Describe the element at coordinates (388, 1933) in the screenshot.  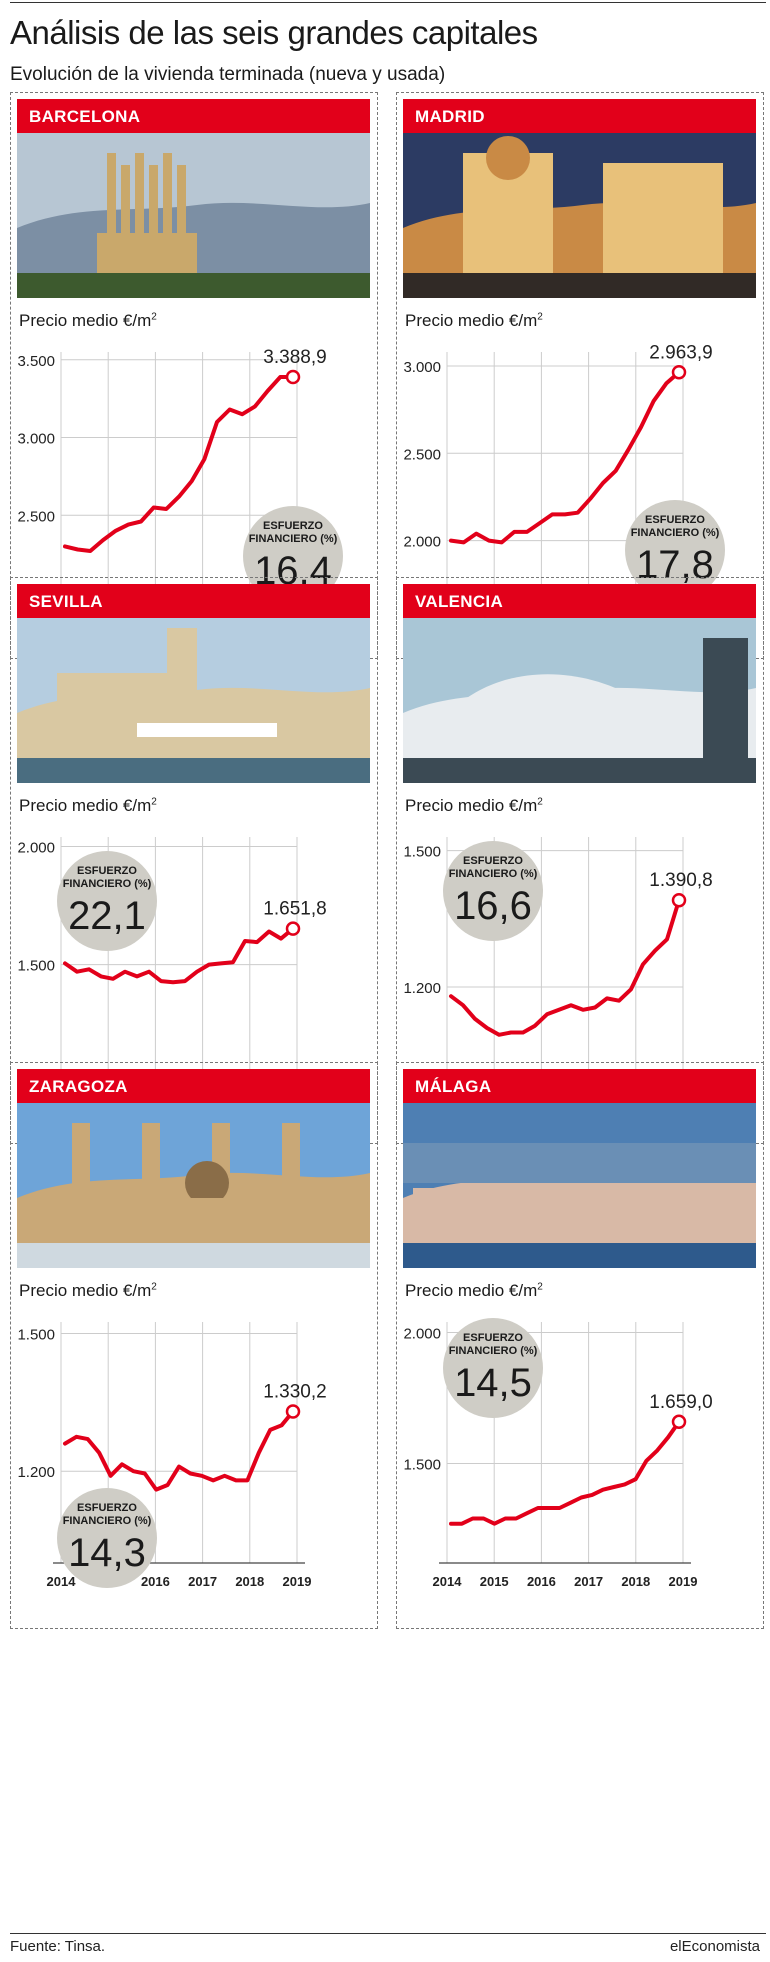
I see `bottom-rule` at that location.